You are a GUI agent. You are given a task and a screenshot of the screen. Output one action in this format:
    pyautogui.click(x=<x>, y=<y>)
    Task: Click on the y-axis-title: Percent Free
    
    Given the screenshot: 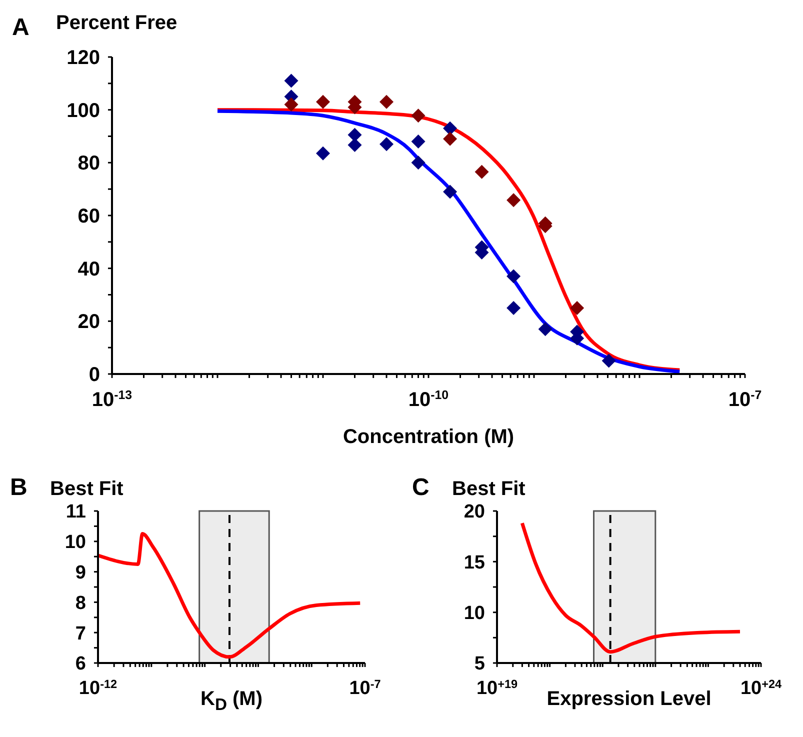 What is the action you would take?
    pyautogui.click(x=117, y=23)
    